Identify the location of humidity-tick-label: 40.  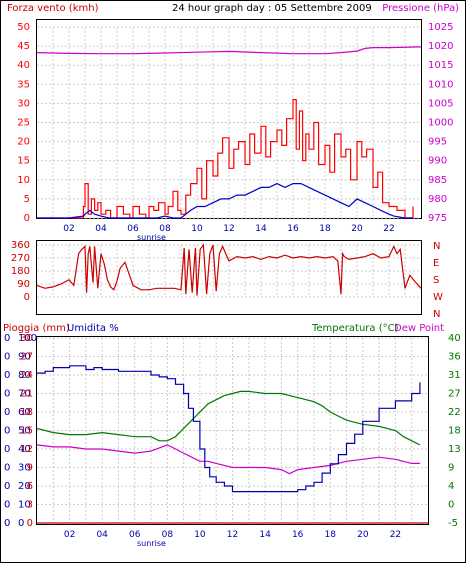
(24, 449).